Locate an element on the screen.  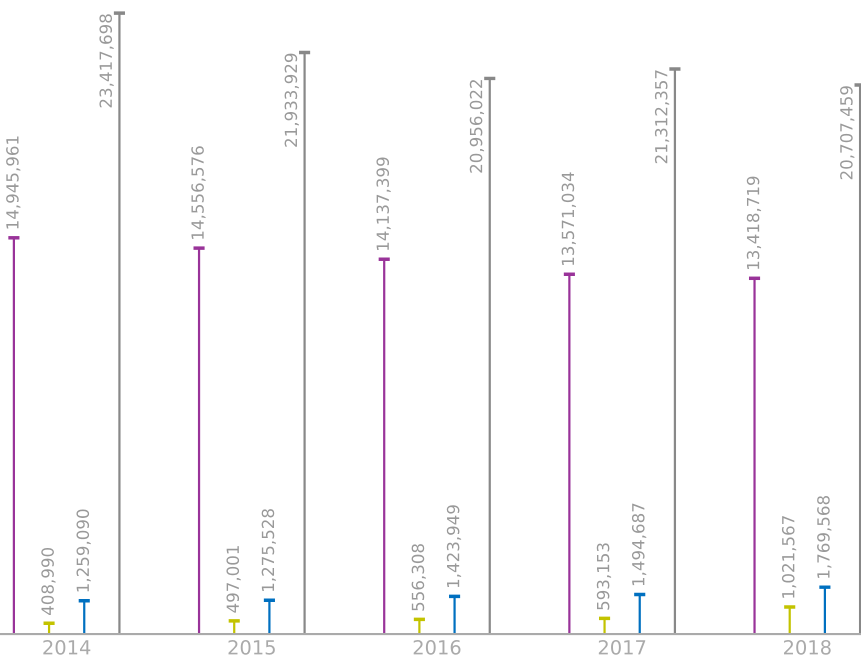
data-label: 593,153 is located at coordinates (604, 576).